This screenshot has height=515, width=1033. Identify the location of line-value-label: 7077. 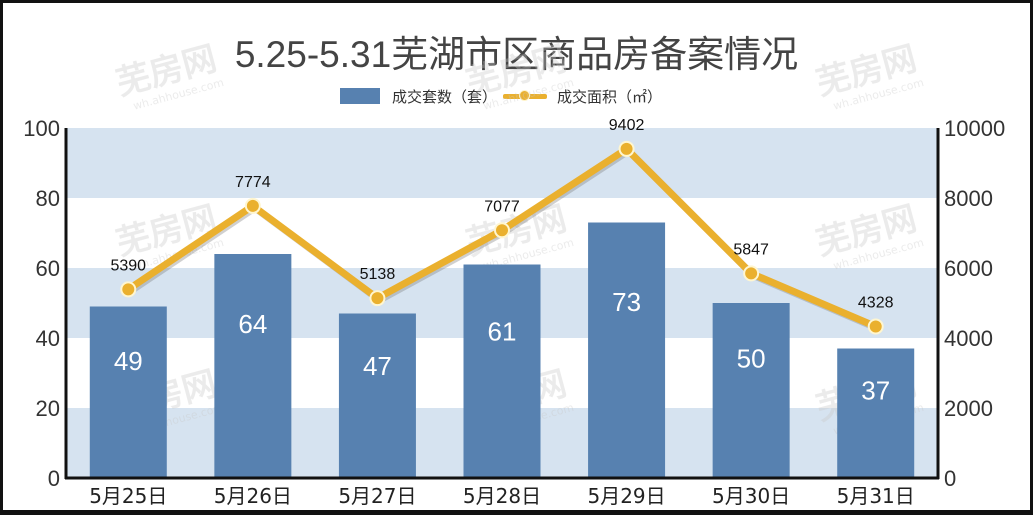
(502, 206).